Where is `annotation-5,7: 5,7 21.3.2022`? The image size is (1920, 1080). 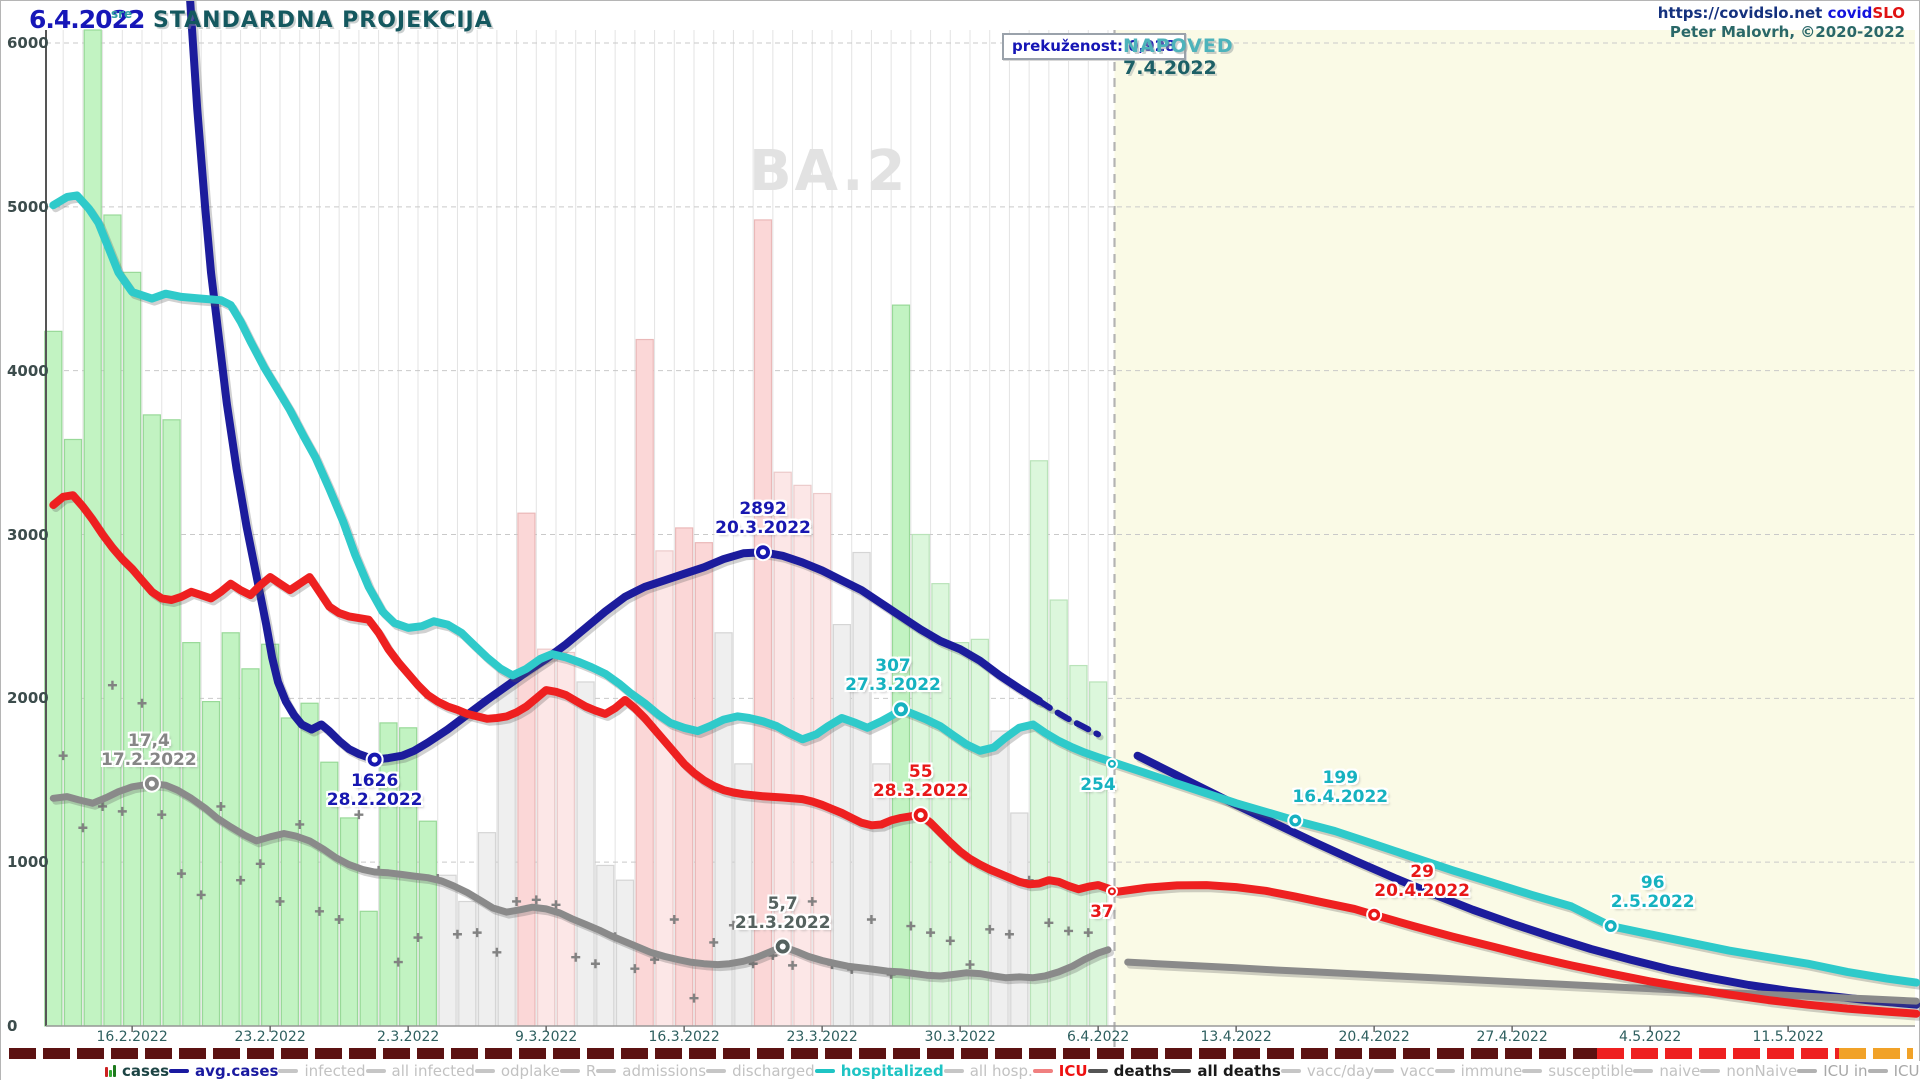 annotation-5,7: 5,7 21.3.2022 is located at coordinates (782, 913).